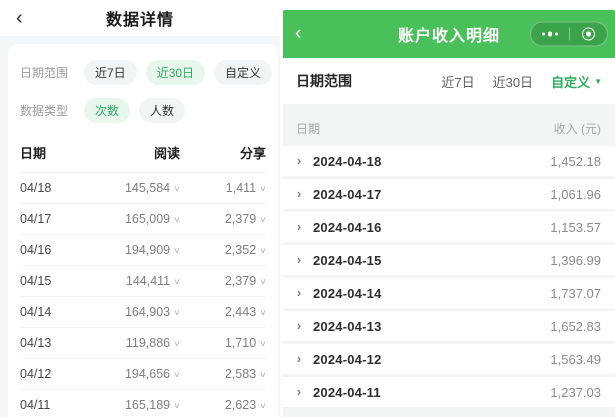 The height and width of the screenshot is (417, 615). I want to click on row-reads: 165,189 ∨, so click(130, 405).